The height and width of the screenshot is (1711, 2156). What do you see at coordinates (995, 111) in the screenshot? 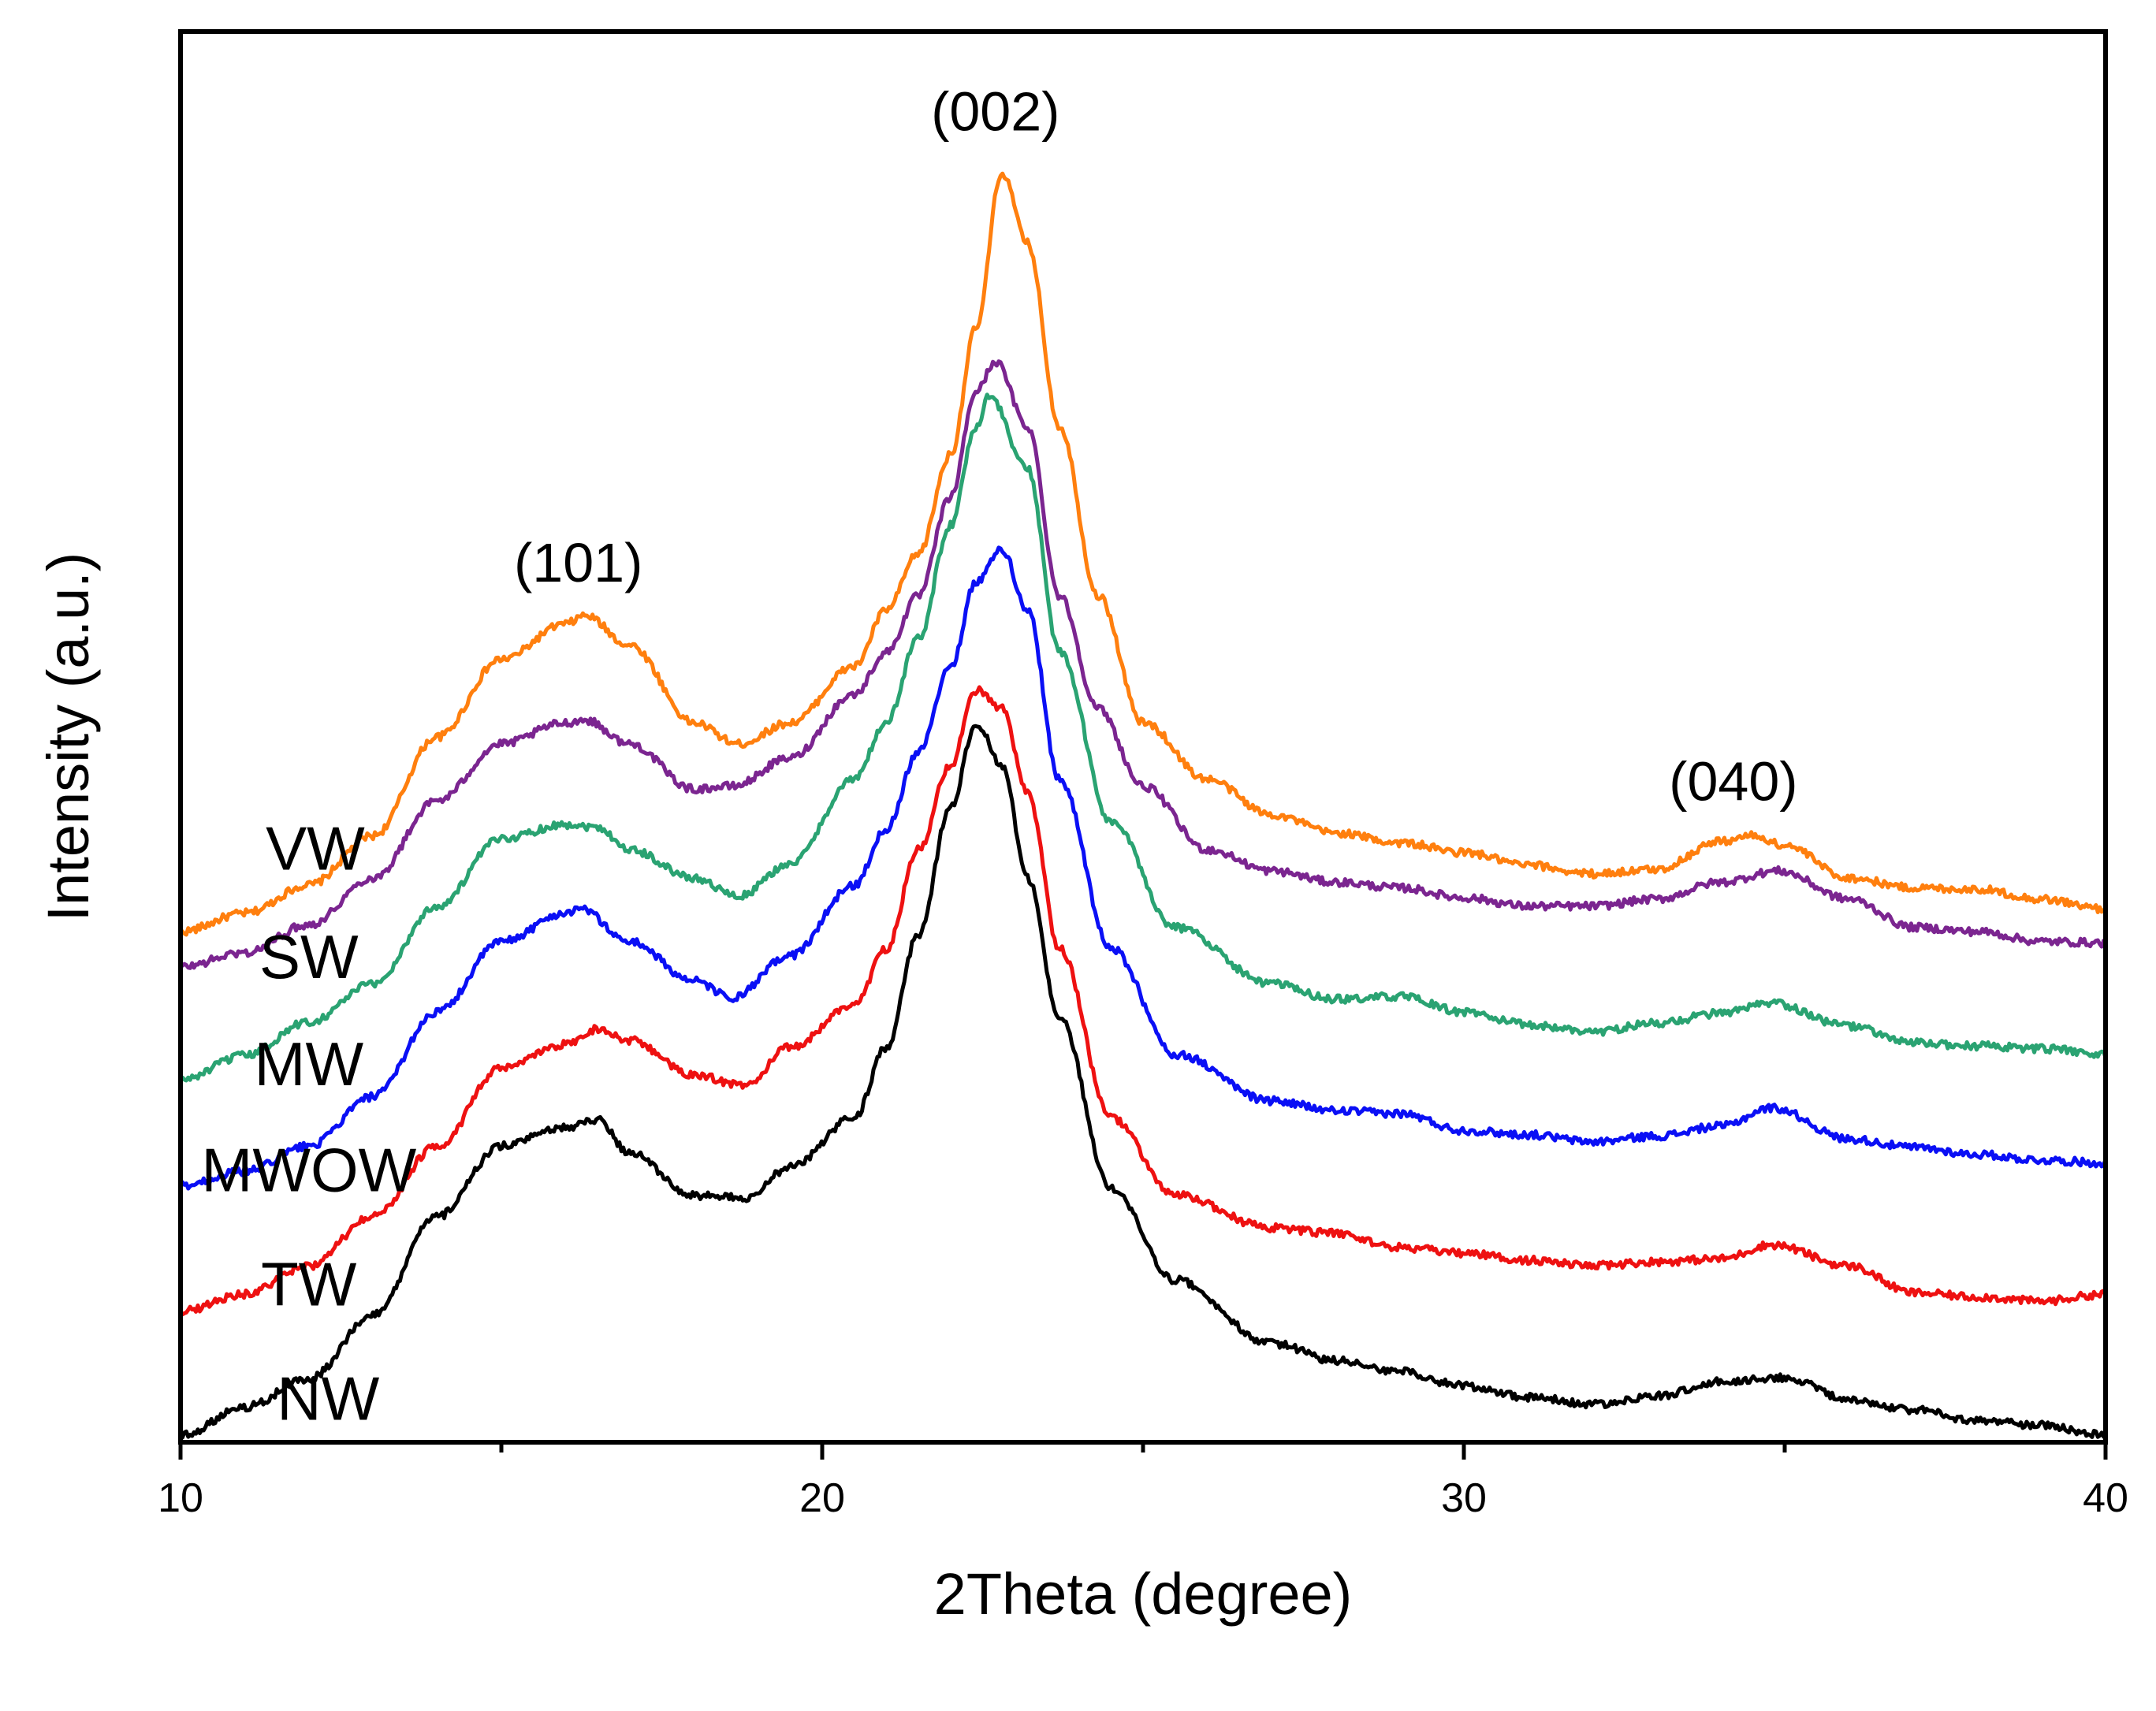
I see `peak-label: (002)` at bounding box center [995, 111].